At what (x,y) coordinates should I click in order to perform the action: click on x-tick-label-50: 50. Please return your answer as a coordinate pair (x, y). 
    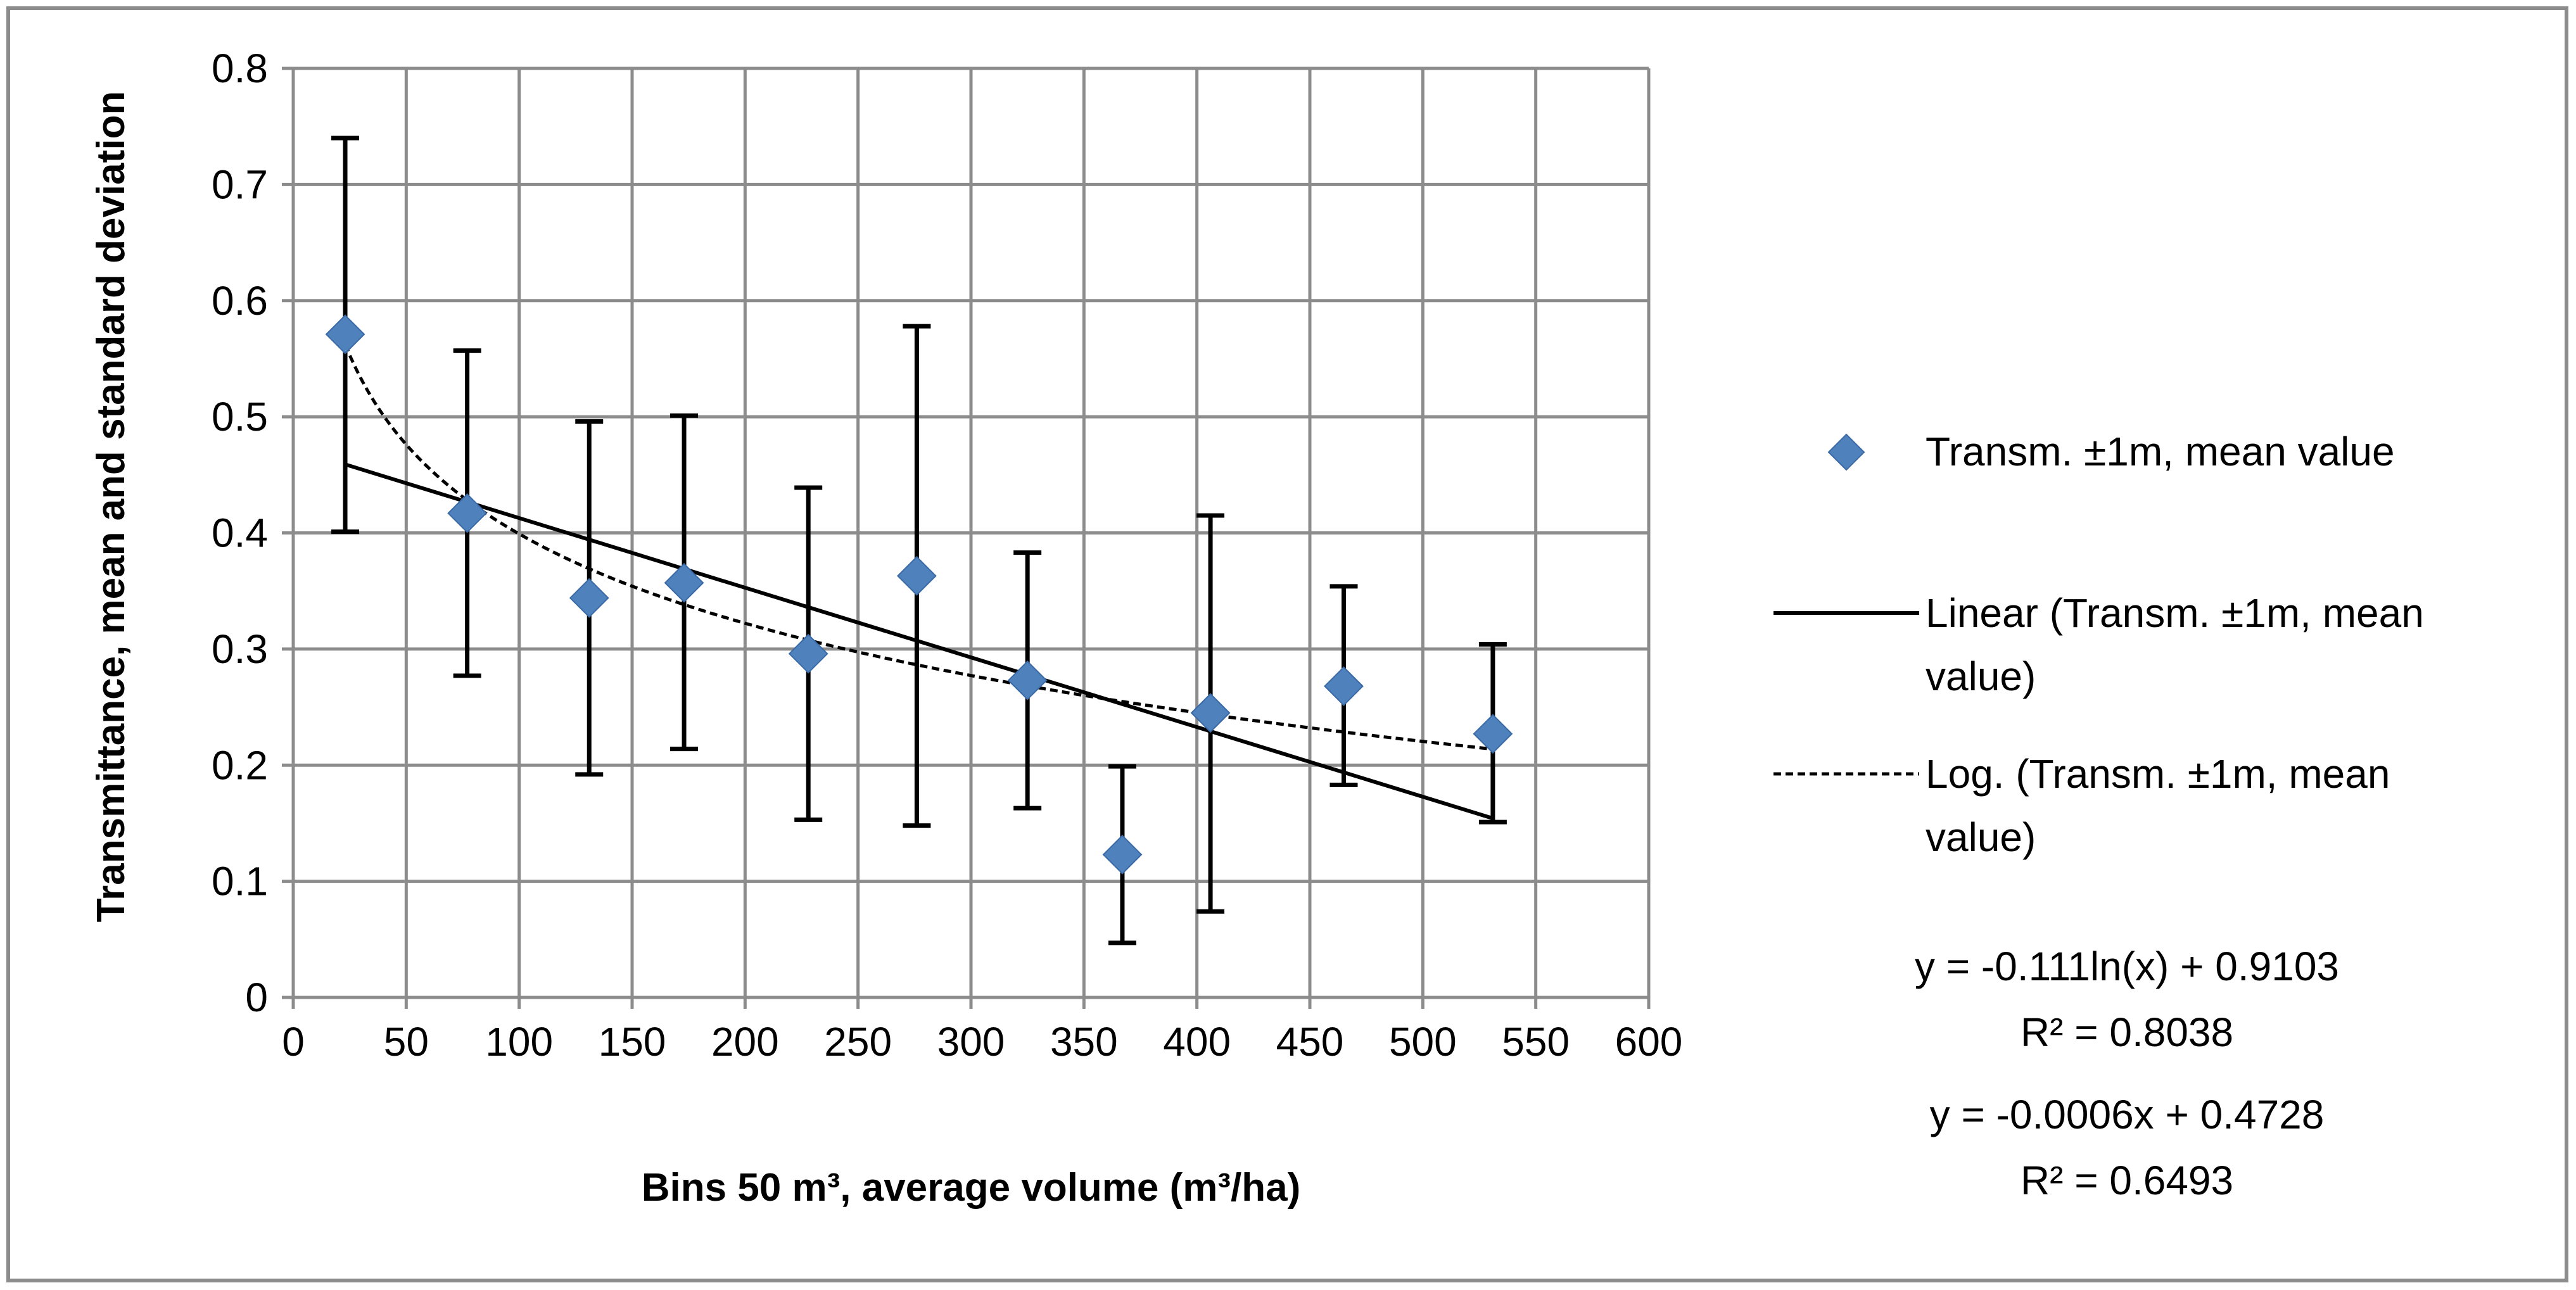
    Looking at the image, I should click on (407, 1042).